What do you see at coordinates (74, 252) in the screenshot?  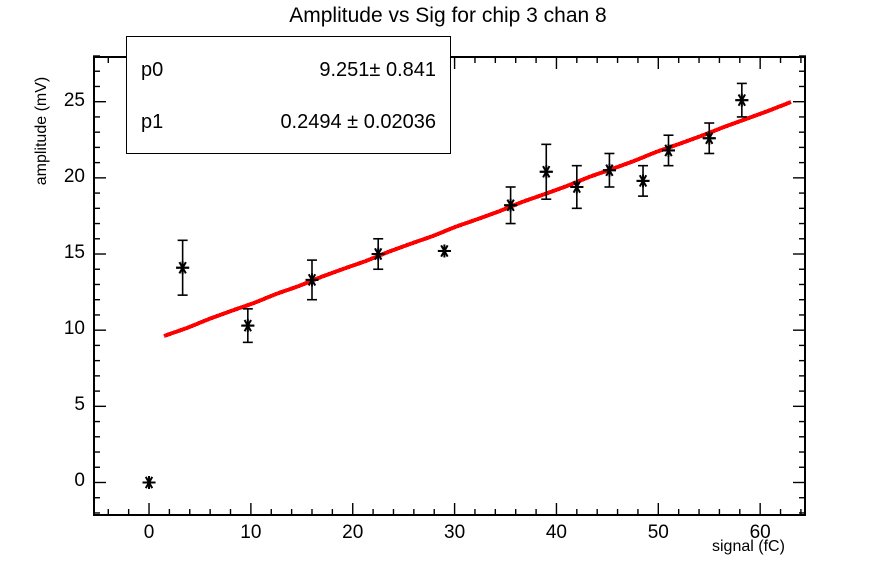 I see `y-tick-label: 15` at bounding box center [74, 252].